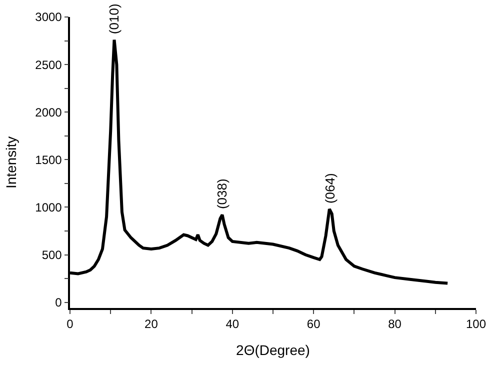 This screenshot has height=366, width=496. I want to click on y-tick-label: 2000, so click(48, 112).